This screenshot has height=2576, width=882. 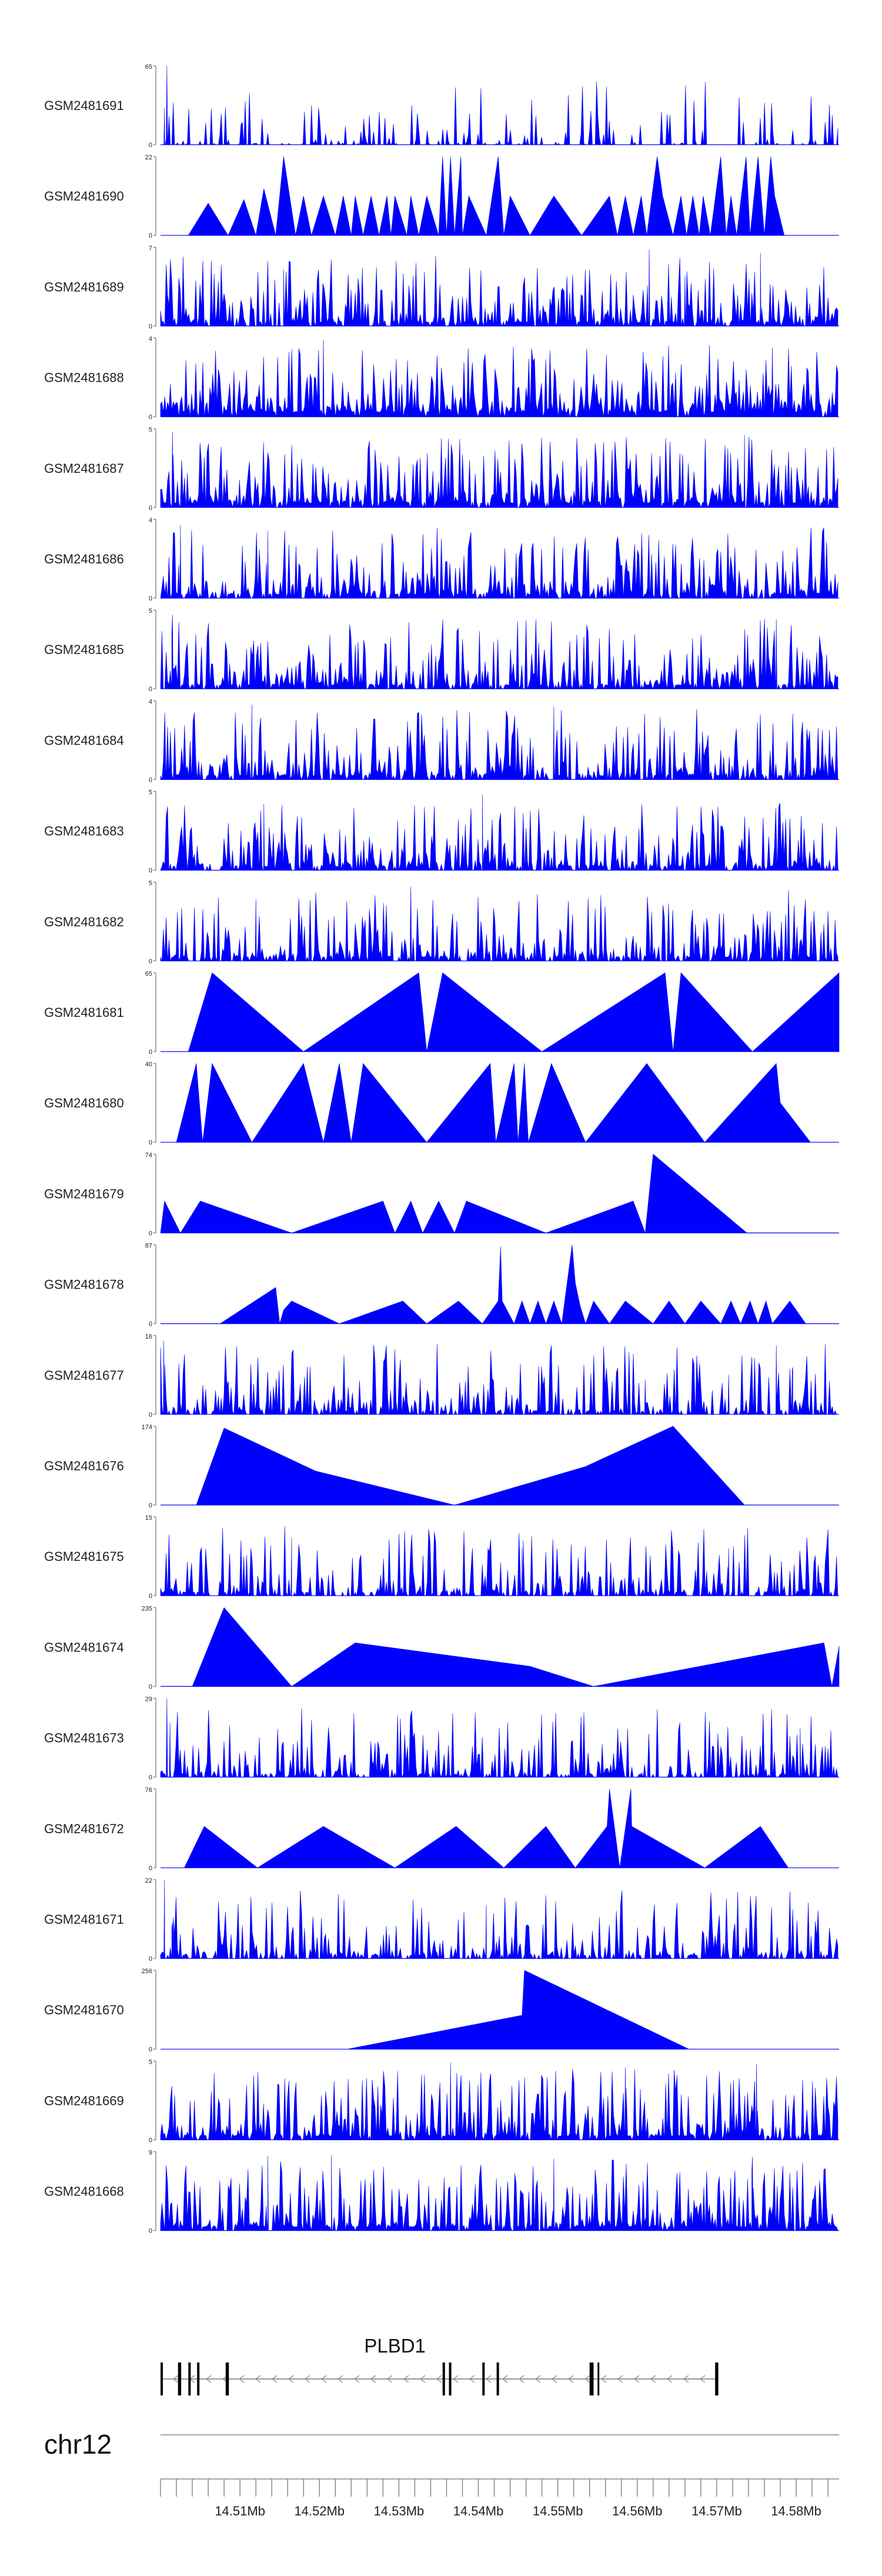 What do you see at coordinates (716, 2511) in the screenshot?
I see `x-tick-label: 14.57Mb` at bounding box center [716, 2511].